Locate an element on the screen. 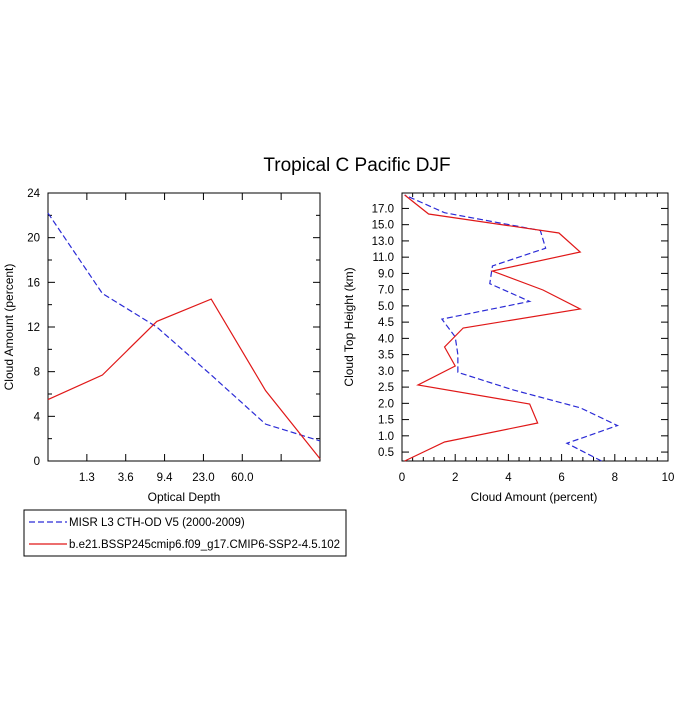  right-y-tick-label: 11.0 is located at coordinates (383, 258).